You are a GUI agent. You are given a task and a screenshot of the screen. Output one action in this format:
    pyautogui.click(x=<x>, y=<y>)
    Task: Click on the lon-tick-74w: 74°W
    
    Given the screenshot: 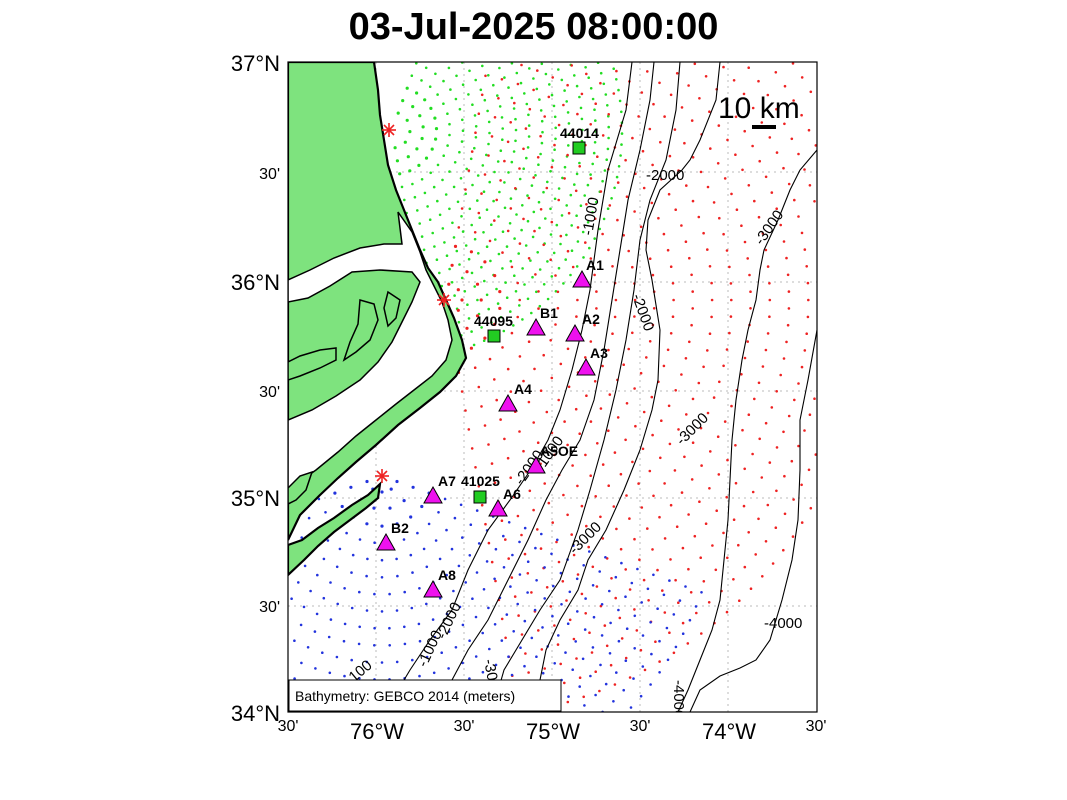 What is the action you would take?
    pyautogui.click(x=729, y=731)
    